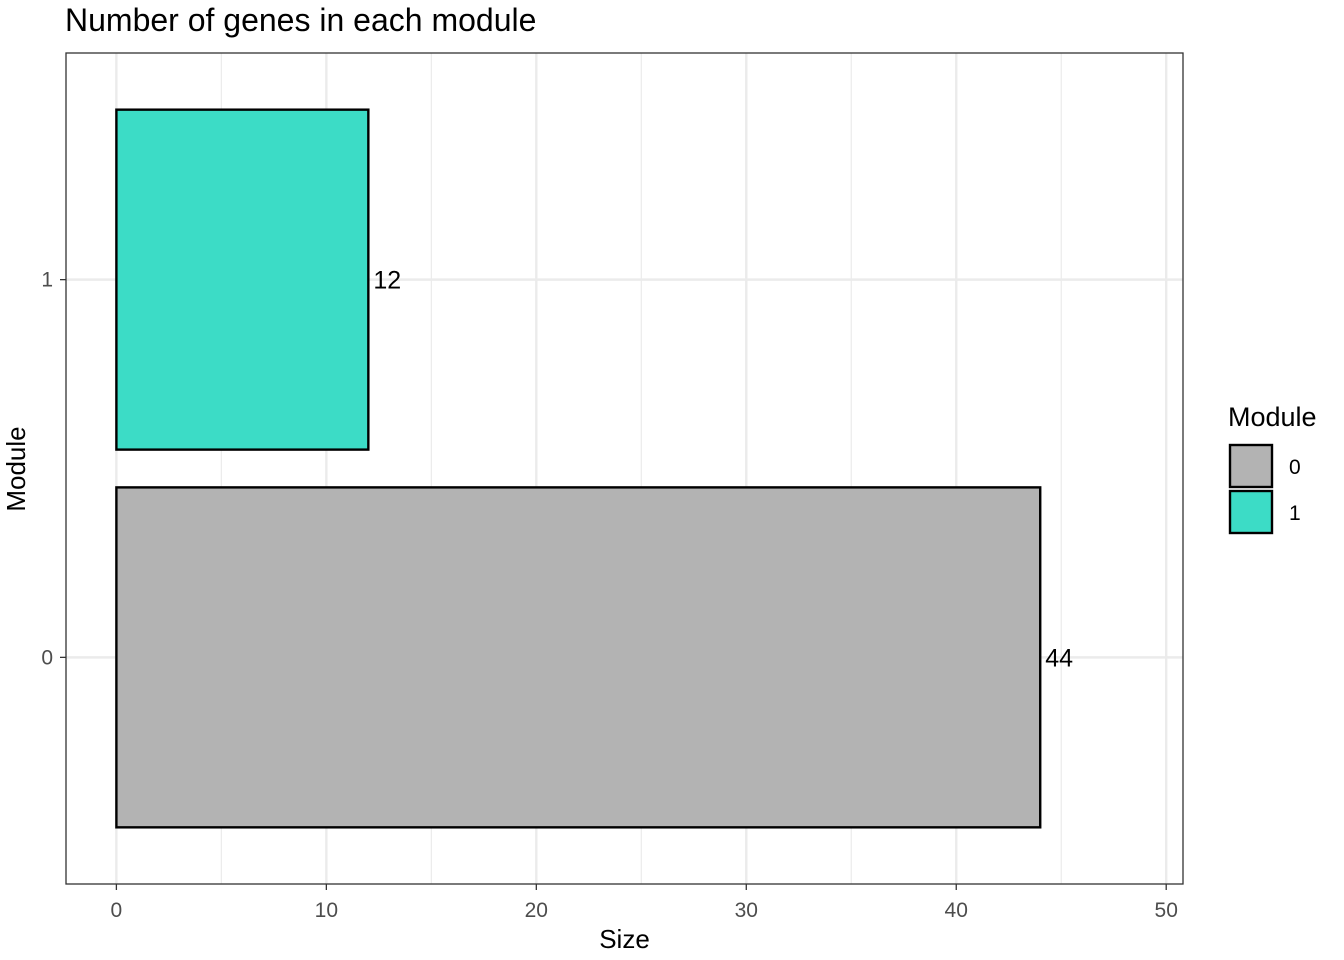  Describe the element at coordinates (536, 910) in the screenshot. I see `x-tick-label: 20` at that location.